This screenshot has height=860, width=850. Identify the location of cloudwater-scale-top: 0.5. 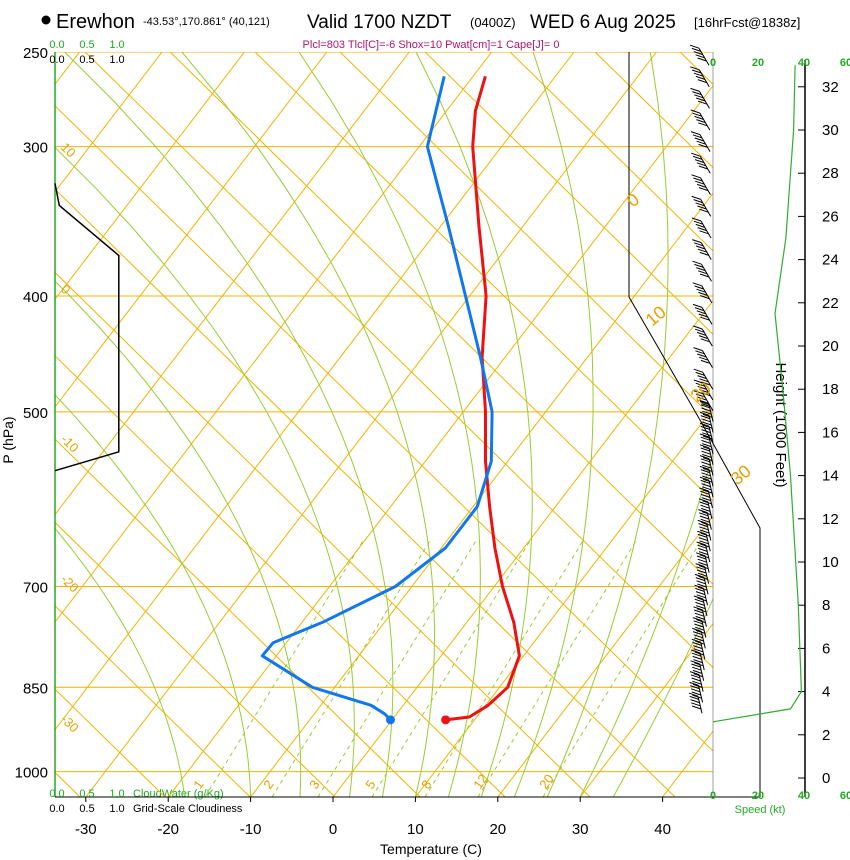
(86, 45).